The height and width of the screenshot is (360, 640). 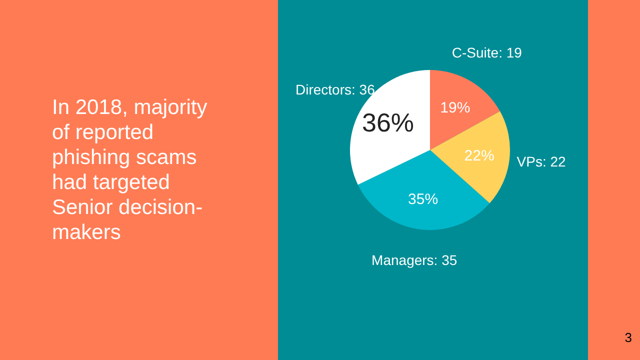 What do you see at coordinates (388, 123) in the screenshot?
I see `data-label: 36%` at bounding box center [388, 123].